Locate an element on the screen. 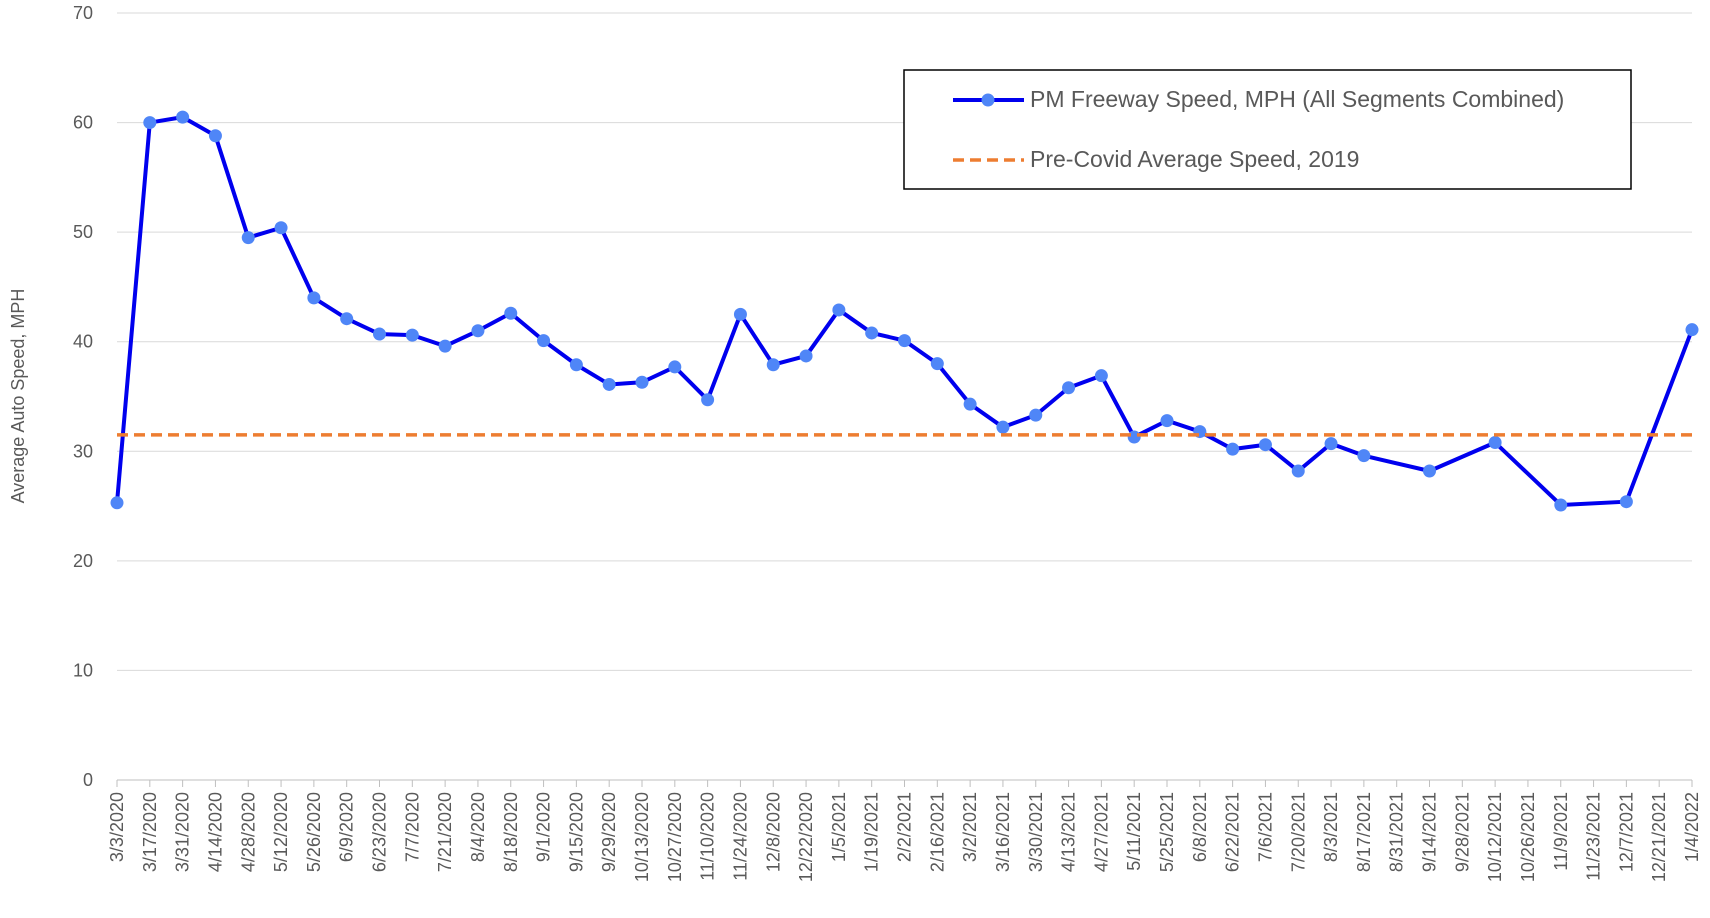 Image resolution: width=1710 pixels, height=918 pixels. x-tick-label: 5/11/2021 is located at coordinates (1134, 831).